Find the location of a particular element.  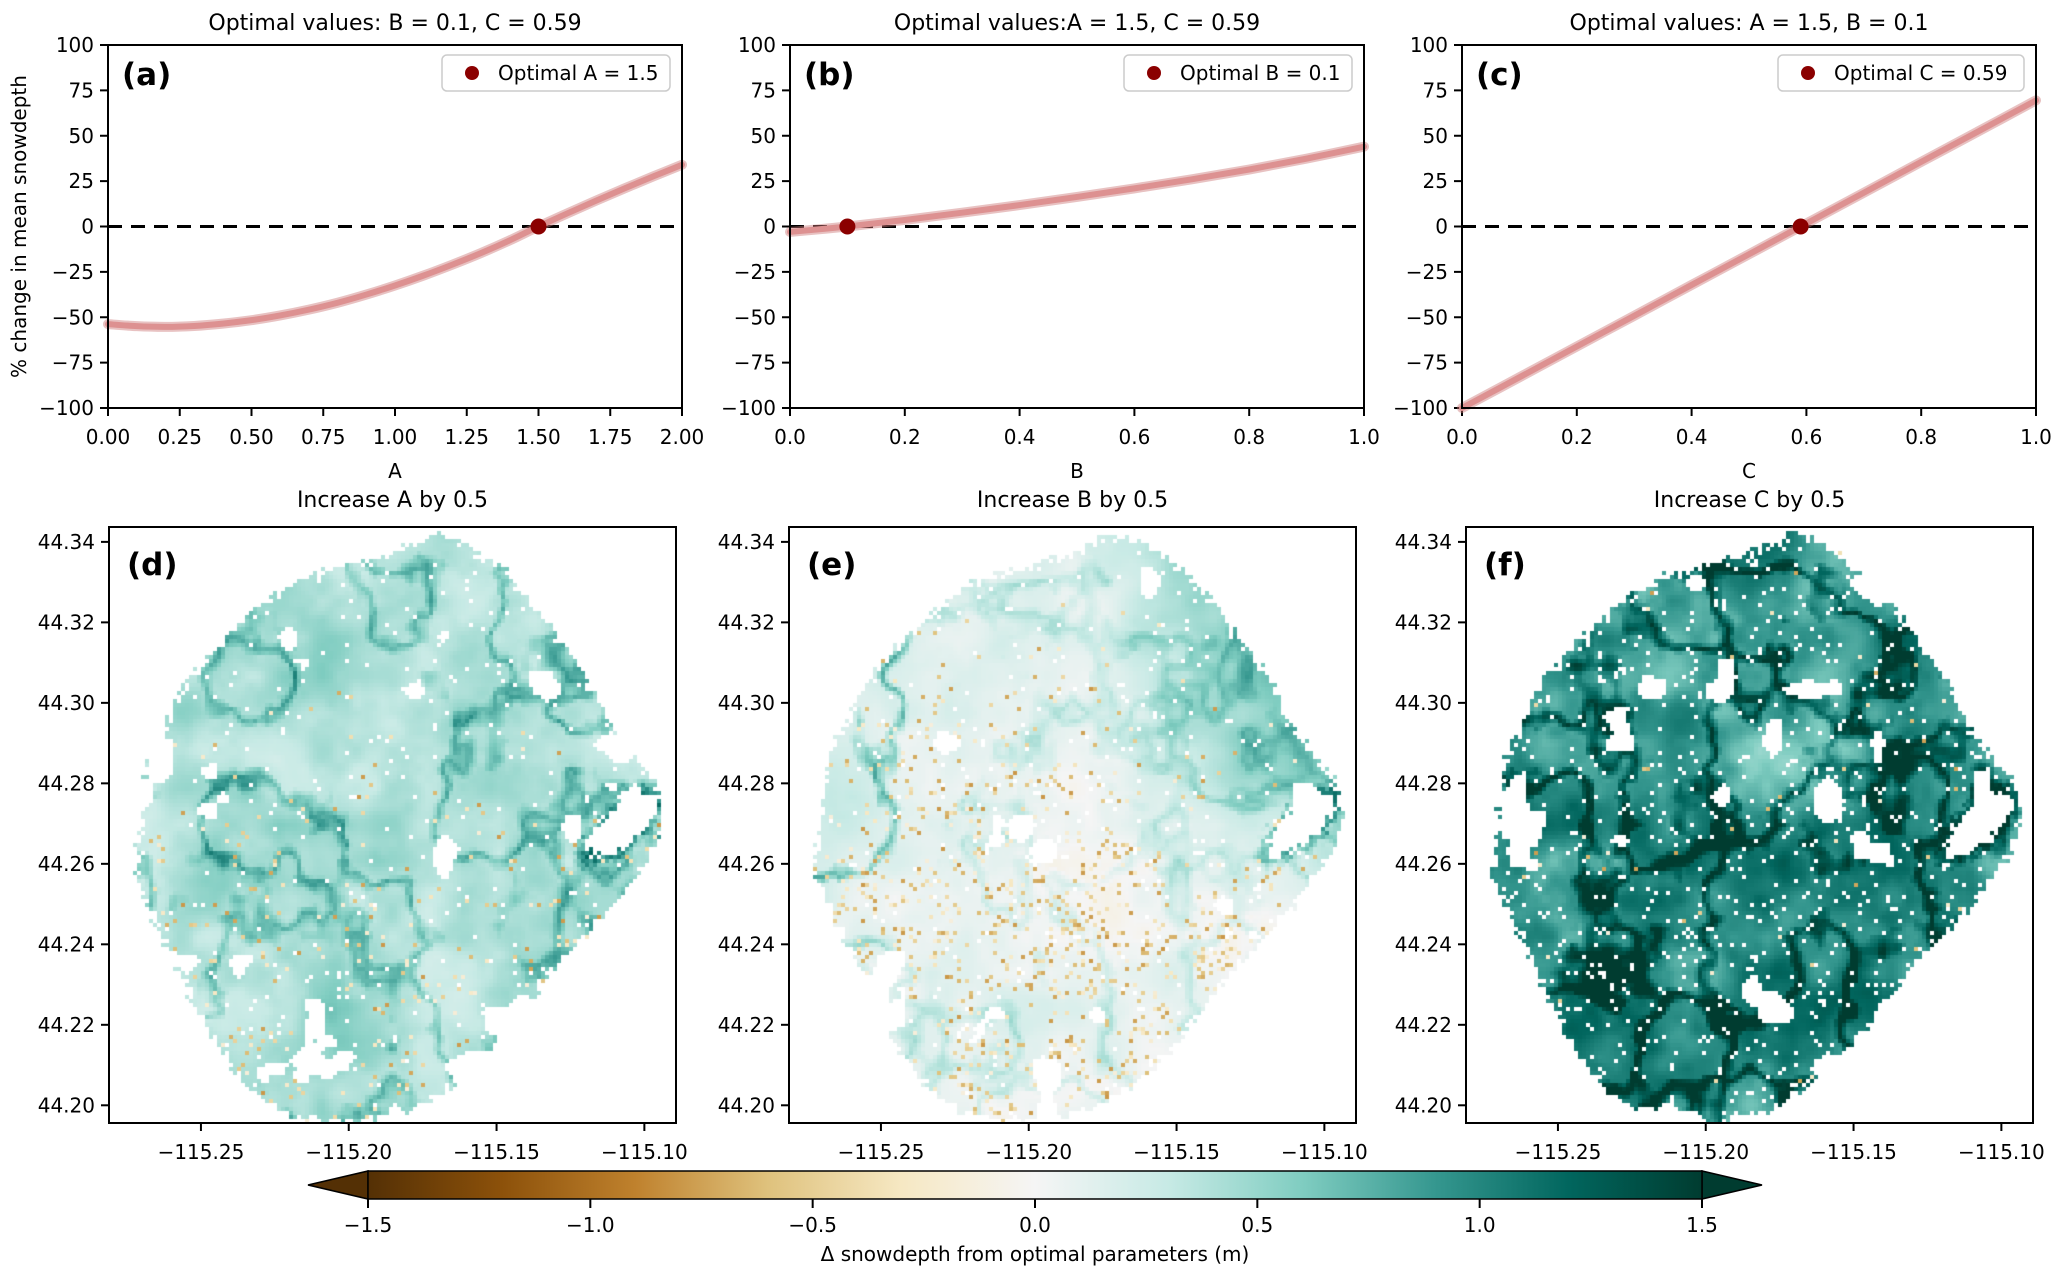

sensitivity-curve-halo is located at coordinates (1749, 254).